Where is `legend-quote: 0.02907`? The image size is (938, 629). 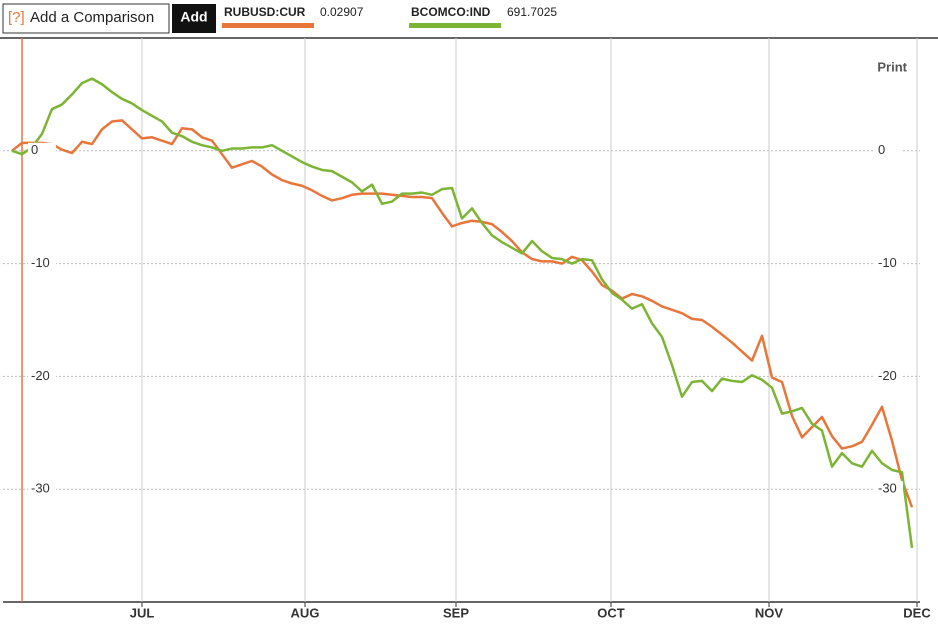 legend-quote: 0.02907 is located at coordinates (342, 12).